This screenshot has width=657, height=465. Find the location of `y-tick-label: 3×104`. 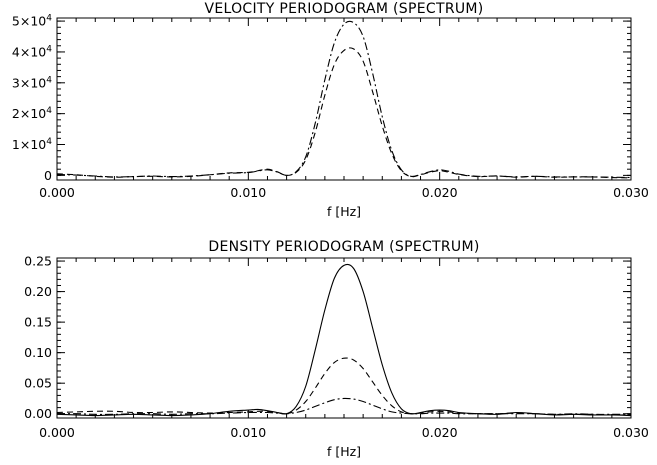

y-tick-label: 3×104 is located at coordinates (32, 82).